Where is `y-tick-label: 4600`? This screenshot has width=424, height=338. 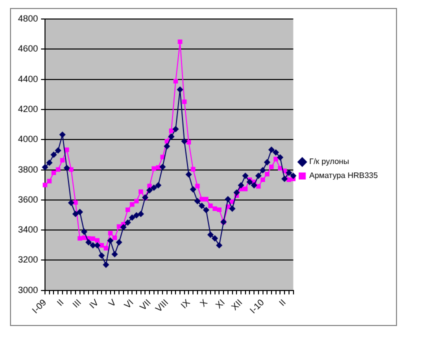 y-tick-label: 4600 is located at coordinates (28, 49).